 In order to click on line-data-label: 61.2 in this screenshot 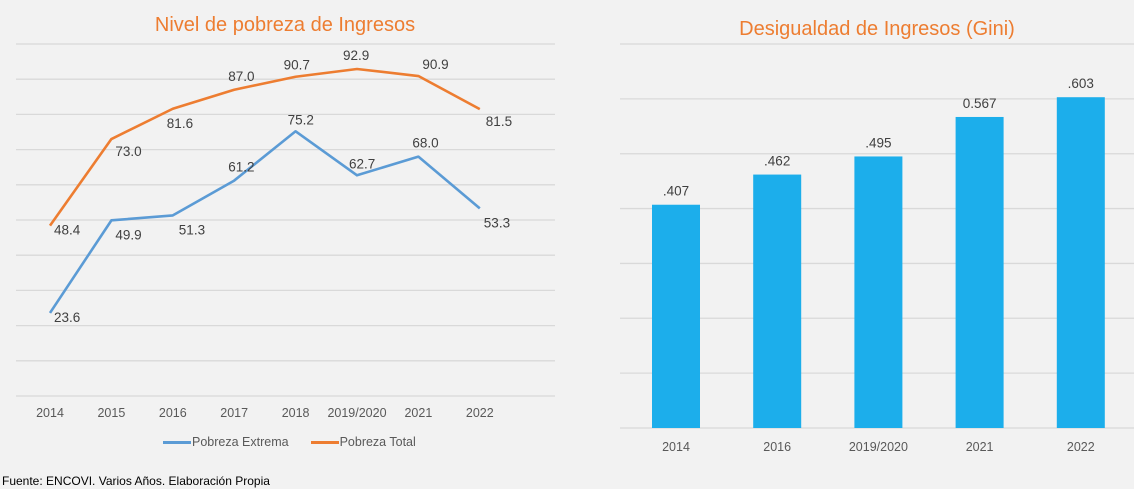, I will do `click(241, 167)`.